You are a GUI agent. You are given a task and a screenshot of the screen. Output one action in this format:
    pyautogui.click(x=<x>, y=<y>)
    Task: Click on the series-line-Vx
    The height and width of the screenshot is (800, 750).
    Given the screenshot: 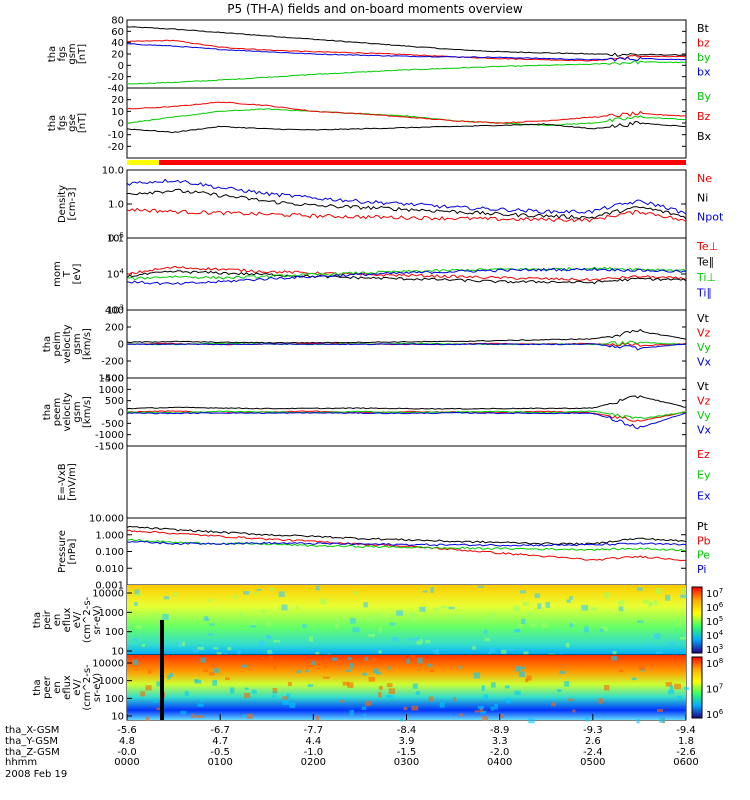 What is the action you would take?
    pyautogui.click(x=406, y=420)
    